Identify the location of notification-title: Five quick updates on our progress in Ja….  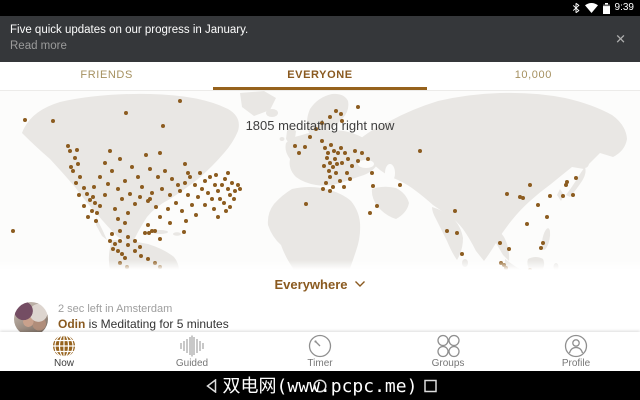
(129, 30).